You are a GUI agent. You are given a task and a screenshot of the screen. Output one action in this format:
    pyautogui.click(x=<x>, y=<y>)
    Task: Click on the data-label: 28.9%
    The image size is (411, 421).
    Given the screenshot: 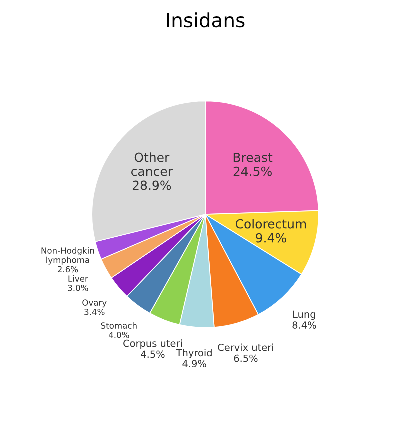 What is the action you would take?
    pyautogui.click(x=152, y=185)
    